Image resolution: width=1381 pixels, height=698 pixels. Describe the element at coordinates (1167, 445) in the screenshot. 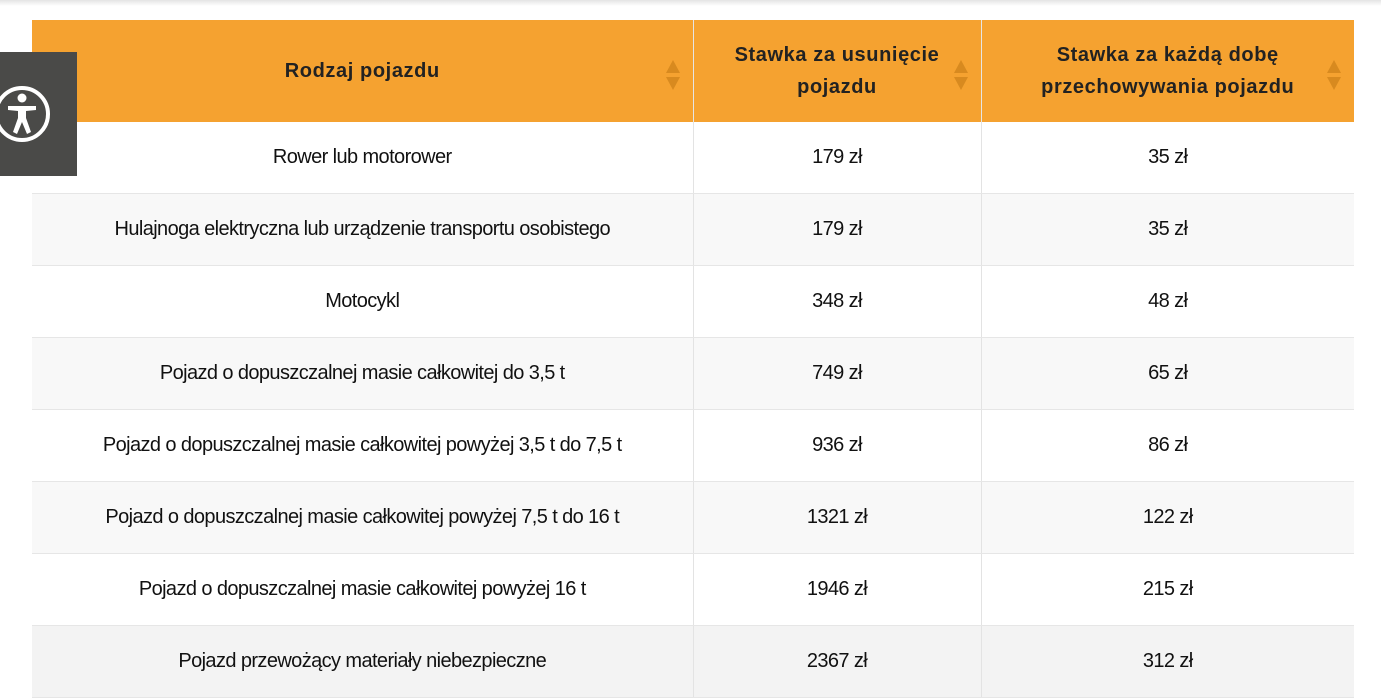

I see `table-cell: 86 zł` at that location.